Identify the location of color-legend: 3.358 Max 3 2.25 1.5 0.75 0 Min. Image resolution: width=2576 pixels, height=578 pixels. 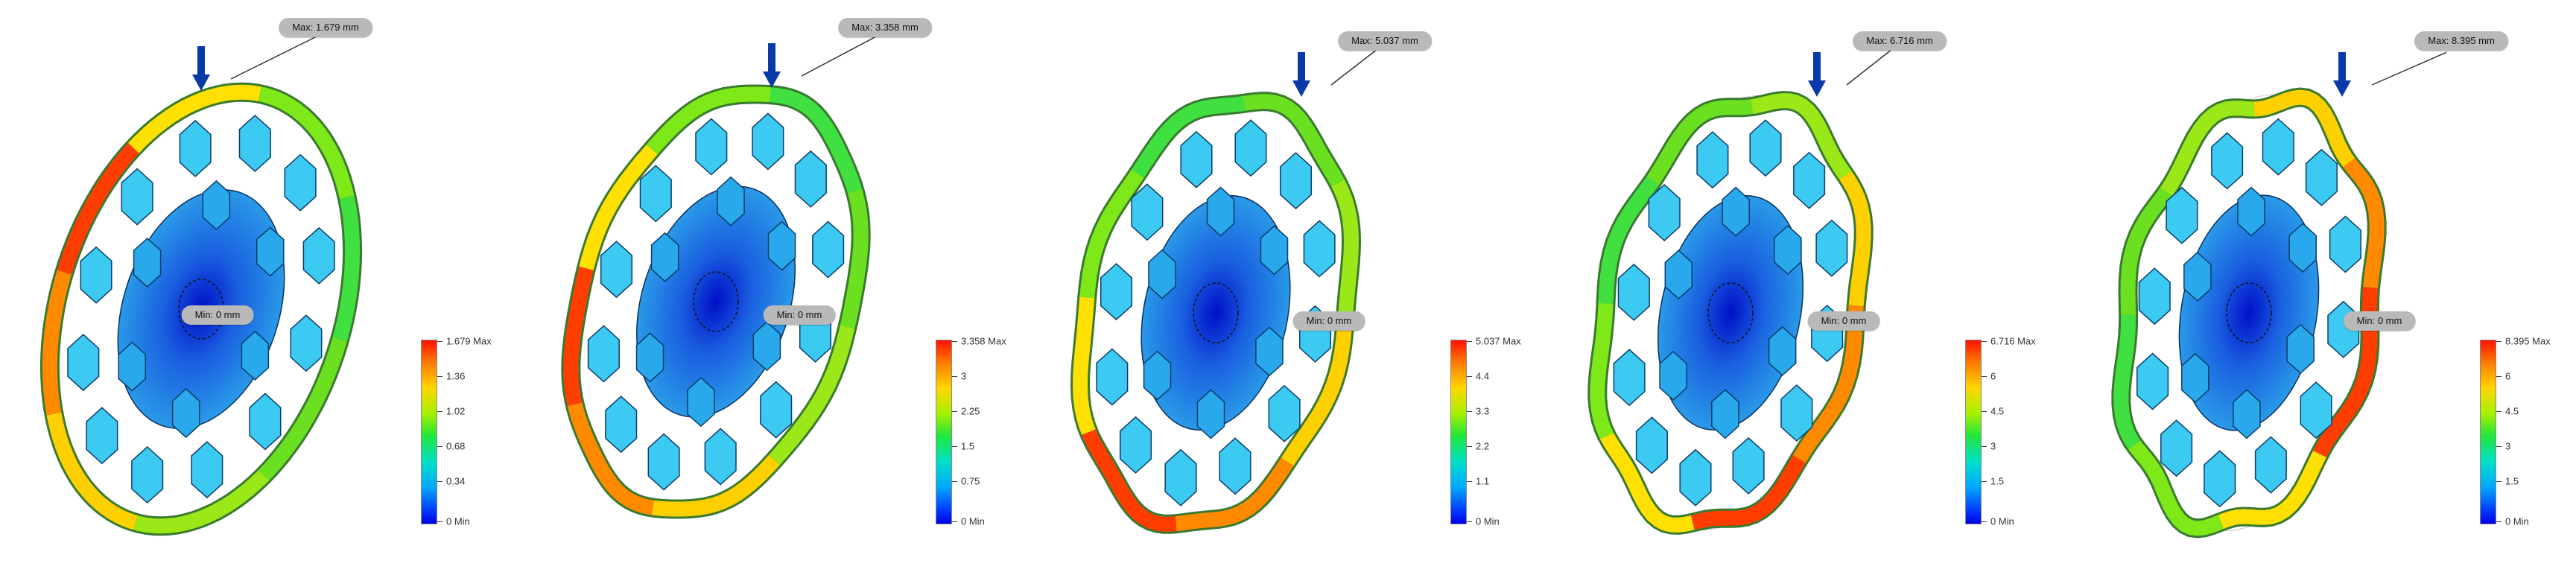
(977, 431).